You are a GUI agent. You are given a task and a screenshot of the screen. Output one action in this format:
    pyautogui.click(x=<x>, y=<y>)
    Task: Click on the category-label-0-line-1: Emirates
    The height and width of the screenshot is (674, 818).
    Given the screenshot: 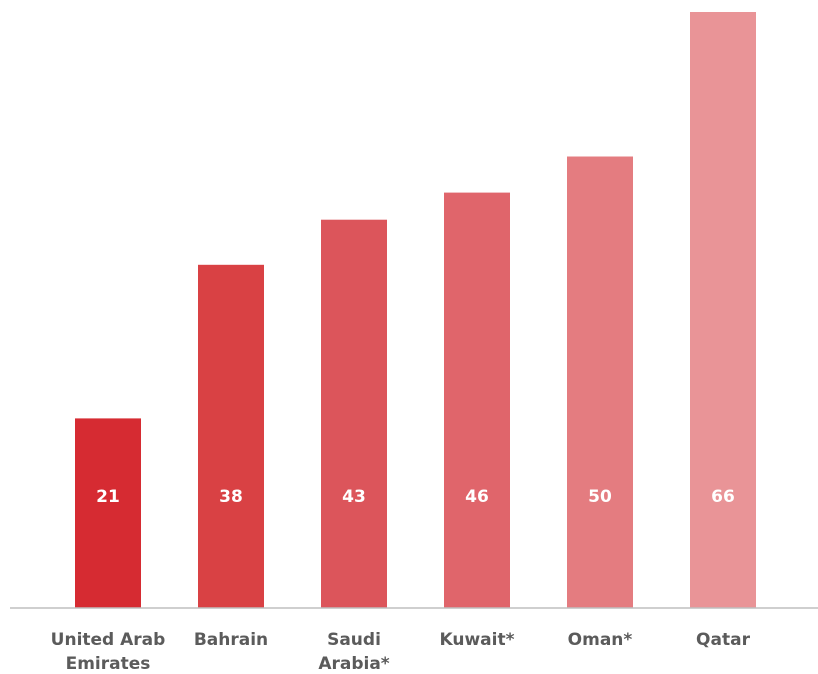 What is the action you would take?
    pyautogui.click(x=108, y=664)
    